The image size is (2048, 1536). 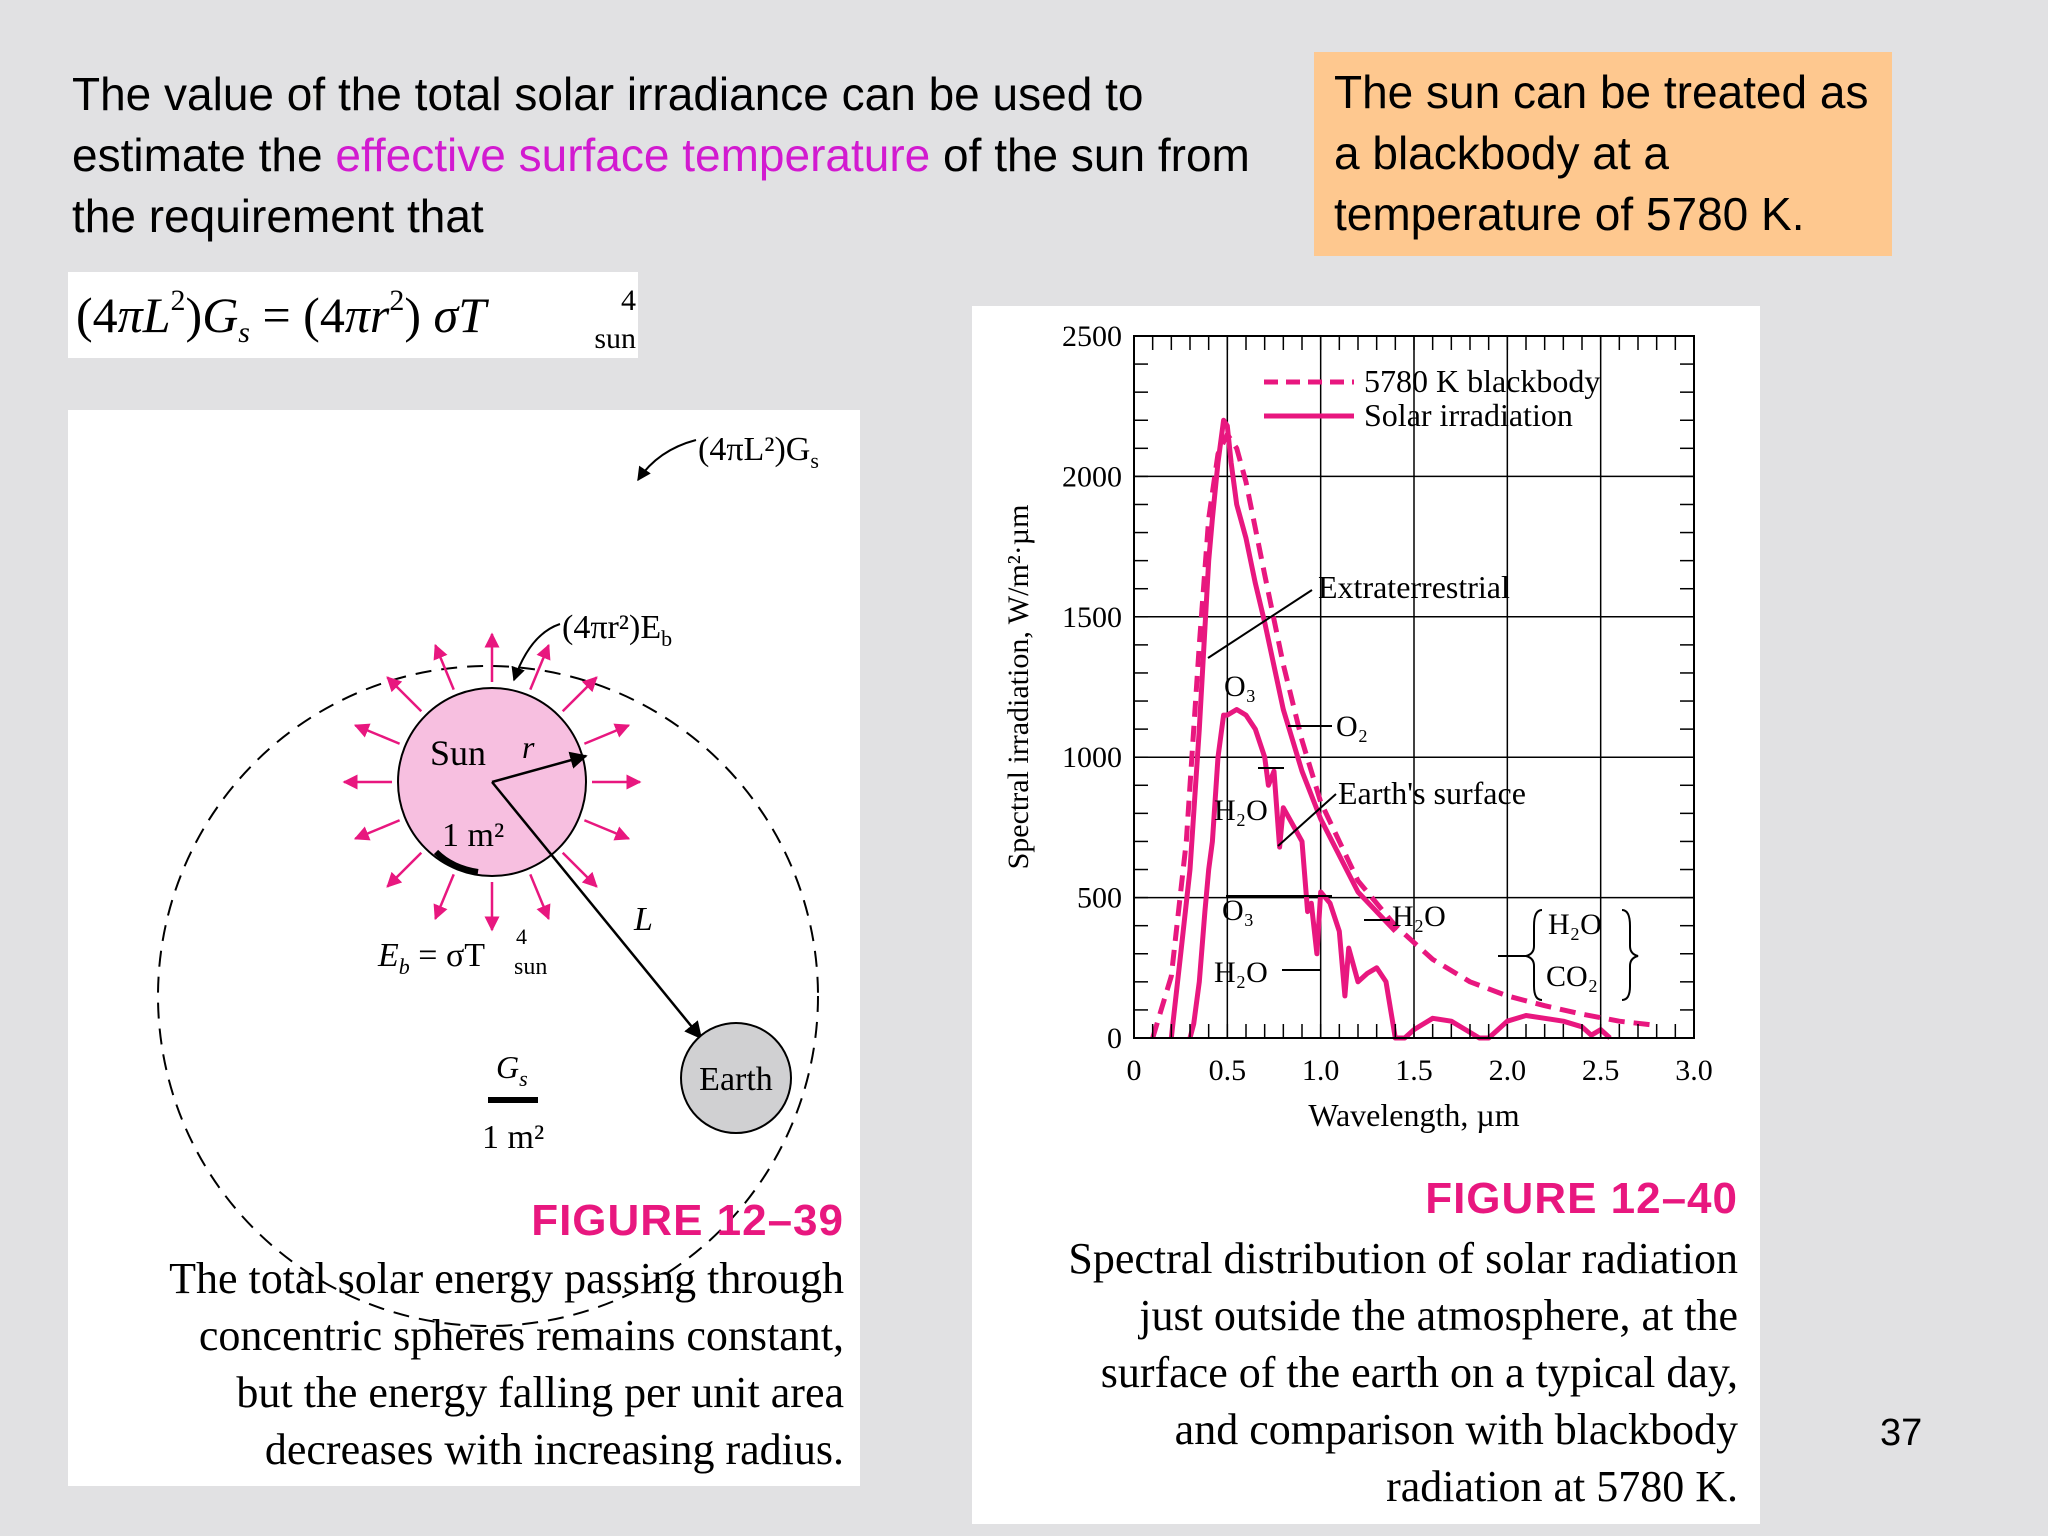 I want to click on svg-text: 4, so click(x=628, y=300).